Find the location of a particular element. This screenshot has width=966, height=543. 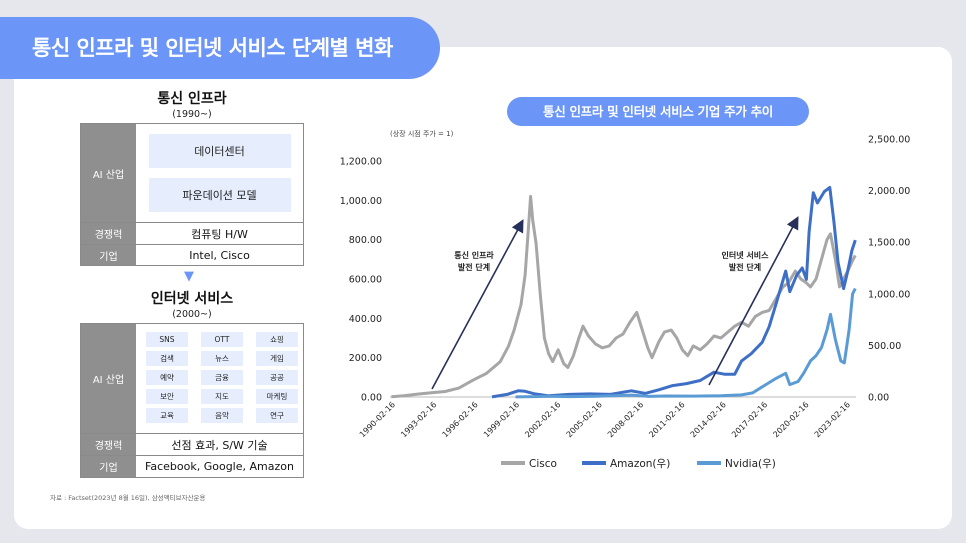

y-left-tick-label: 400.00 is located at coordinates (365, 319).